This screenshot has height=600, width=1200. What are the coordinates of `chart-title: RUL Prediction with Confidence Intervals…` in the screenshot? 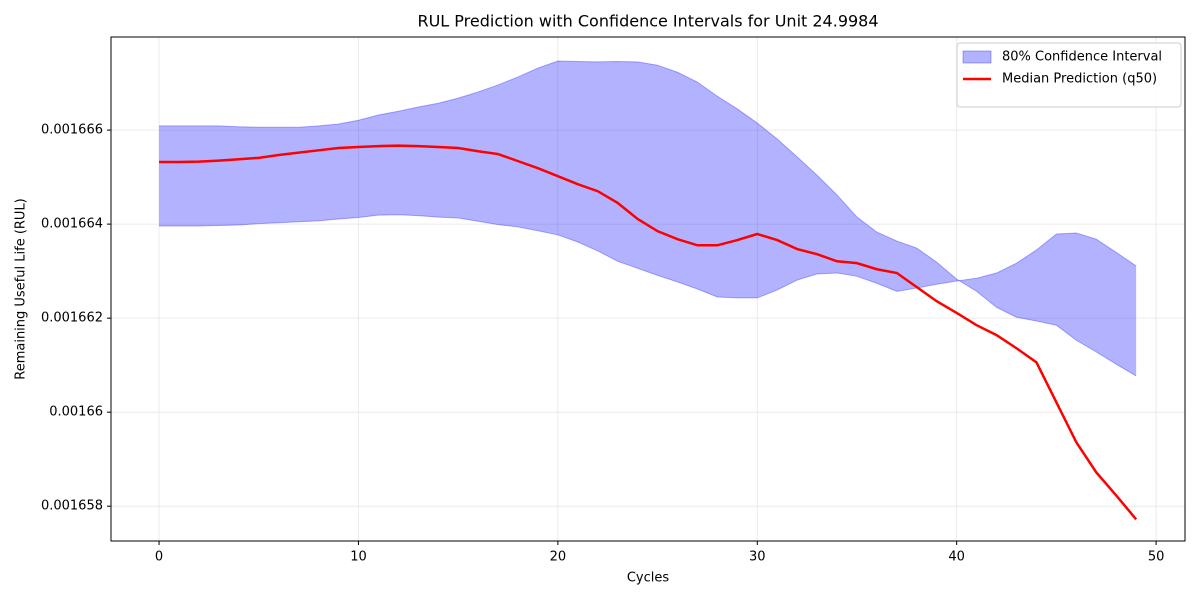 It's located at (647, 21).